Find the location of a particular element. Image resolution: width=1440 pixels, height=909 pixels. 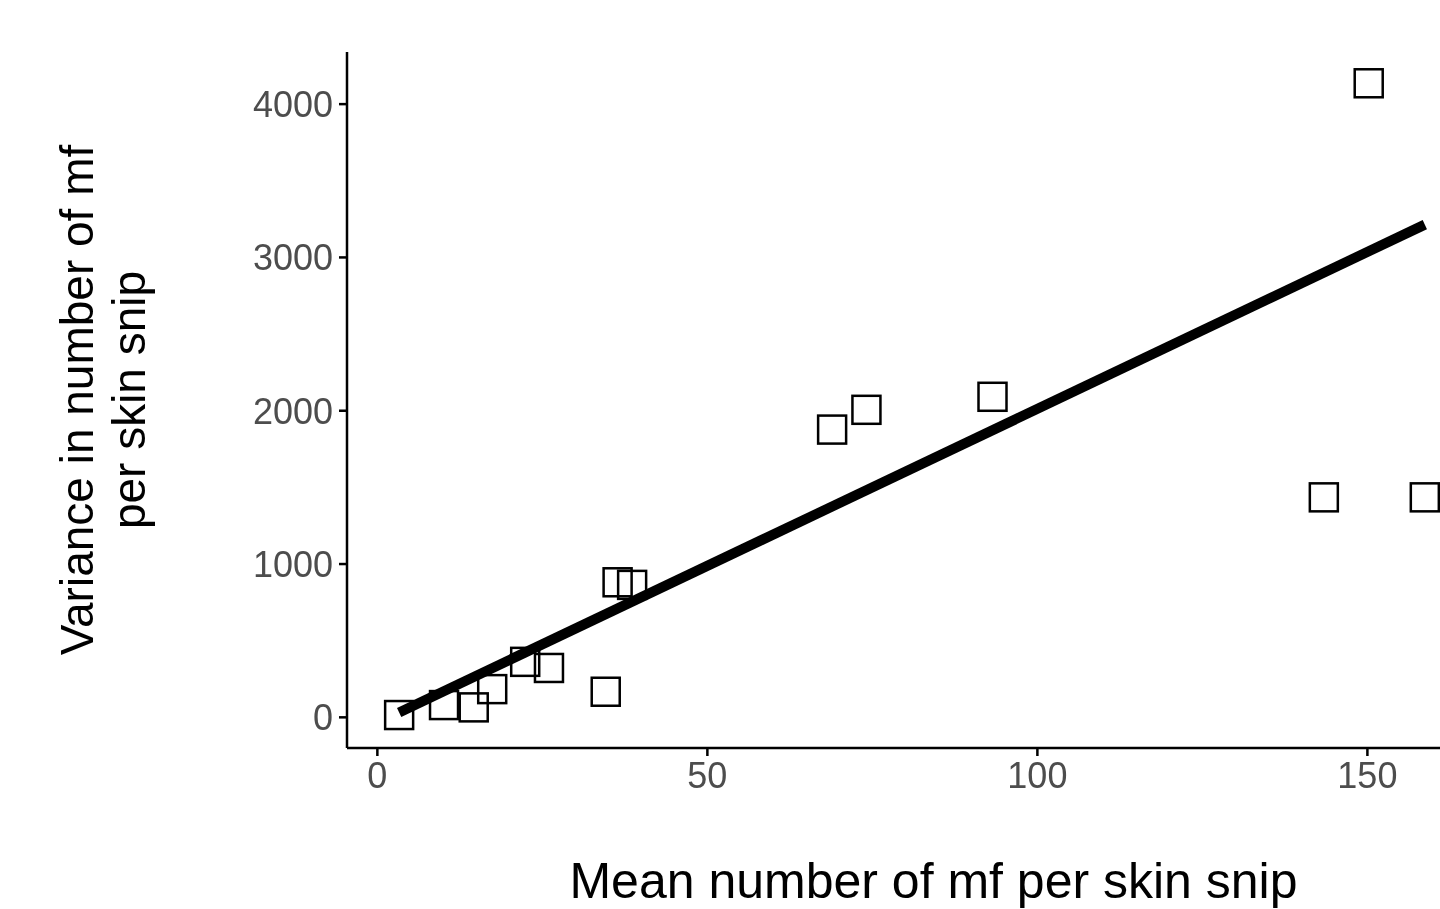

x-tick-label: 100 is located at coordinates (1037, 775).